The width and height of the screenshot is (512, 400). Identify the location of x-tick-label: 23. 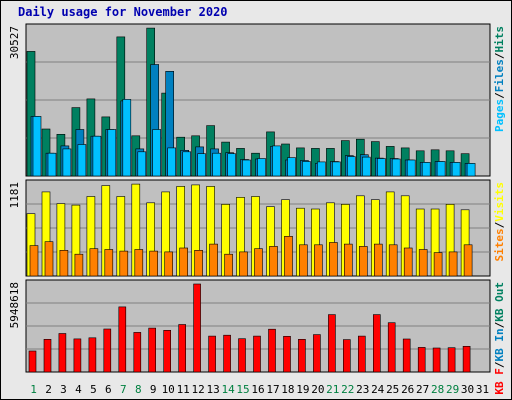
(362, 389).